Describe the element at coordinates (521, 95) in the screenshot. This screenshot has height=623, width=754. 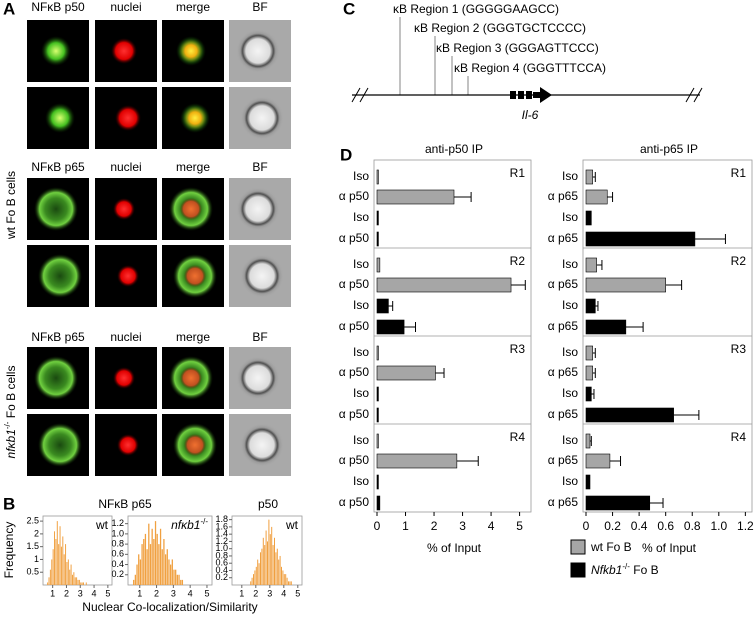
I see `exon-box` at that location.